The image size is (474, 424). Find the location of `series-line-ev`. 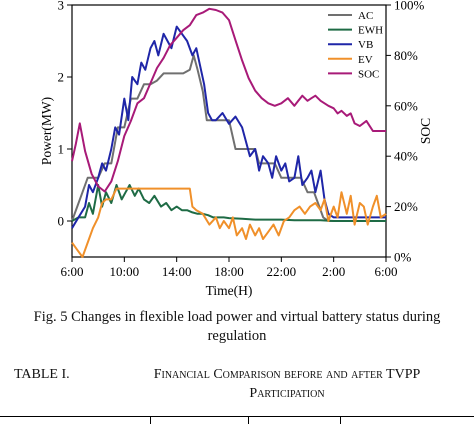

series-line-ev is located at coordinates (229, 222).